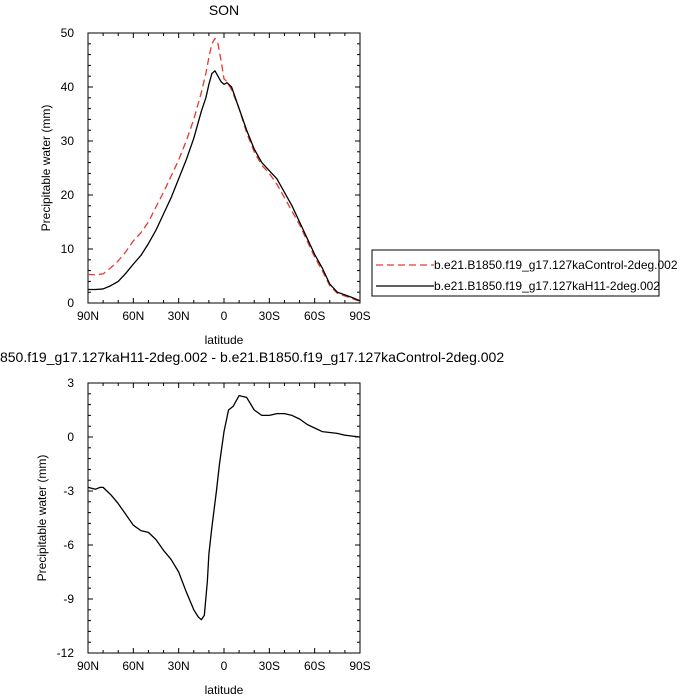  What do you see at coordinates (314, 316) in the screenshot?
I see `top-x-tick-label: 60S` at bounding box center [314, 316].